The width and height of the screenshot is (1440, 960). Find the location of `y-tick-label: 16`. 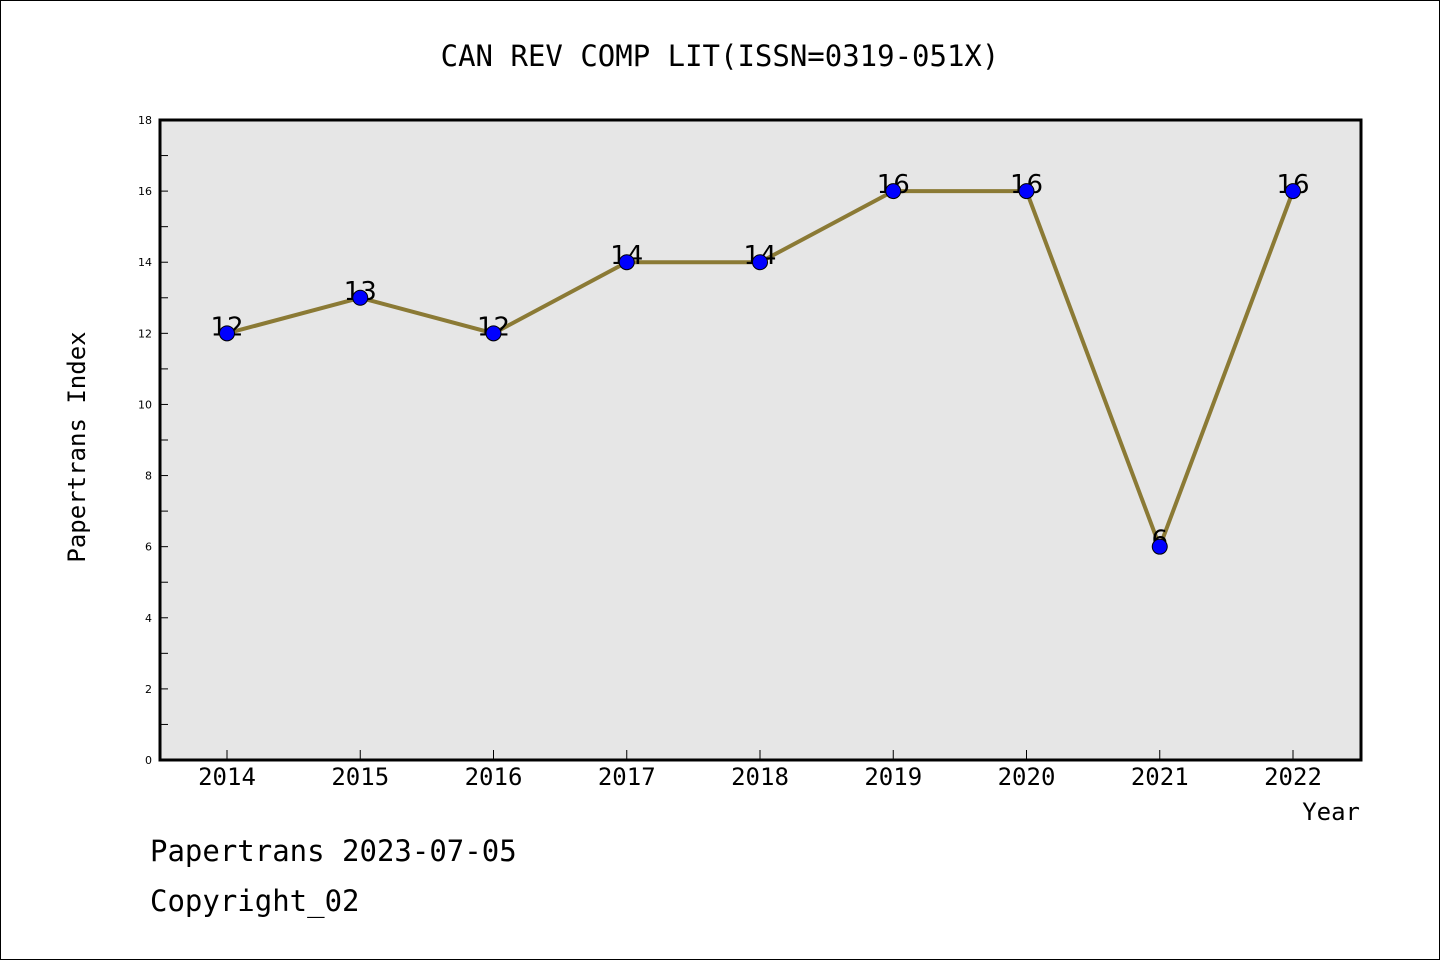

y-tick-label: 16 is located at coordinates (145, 191).